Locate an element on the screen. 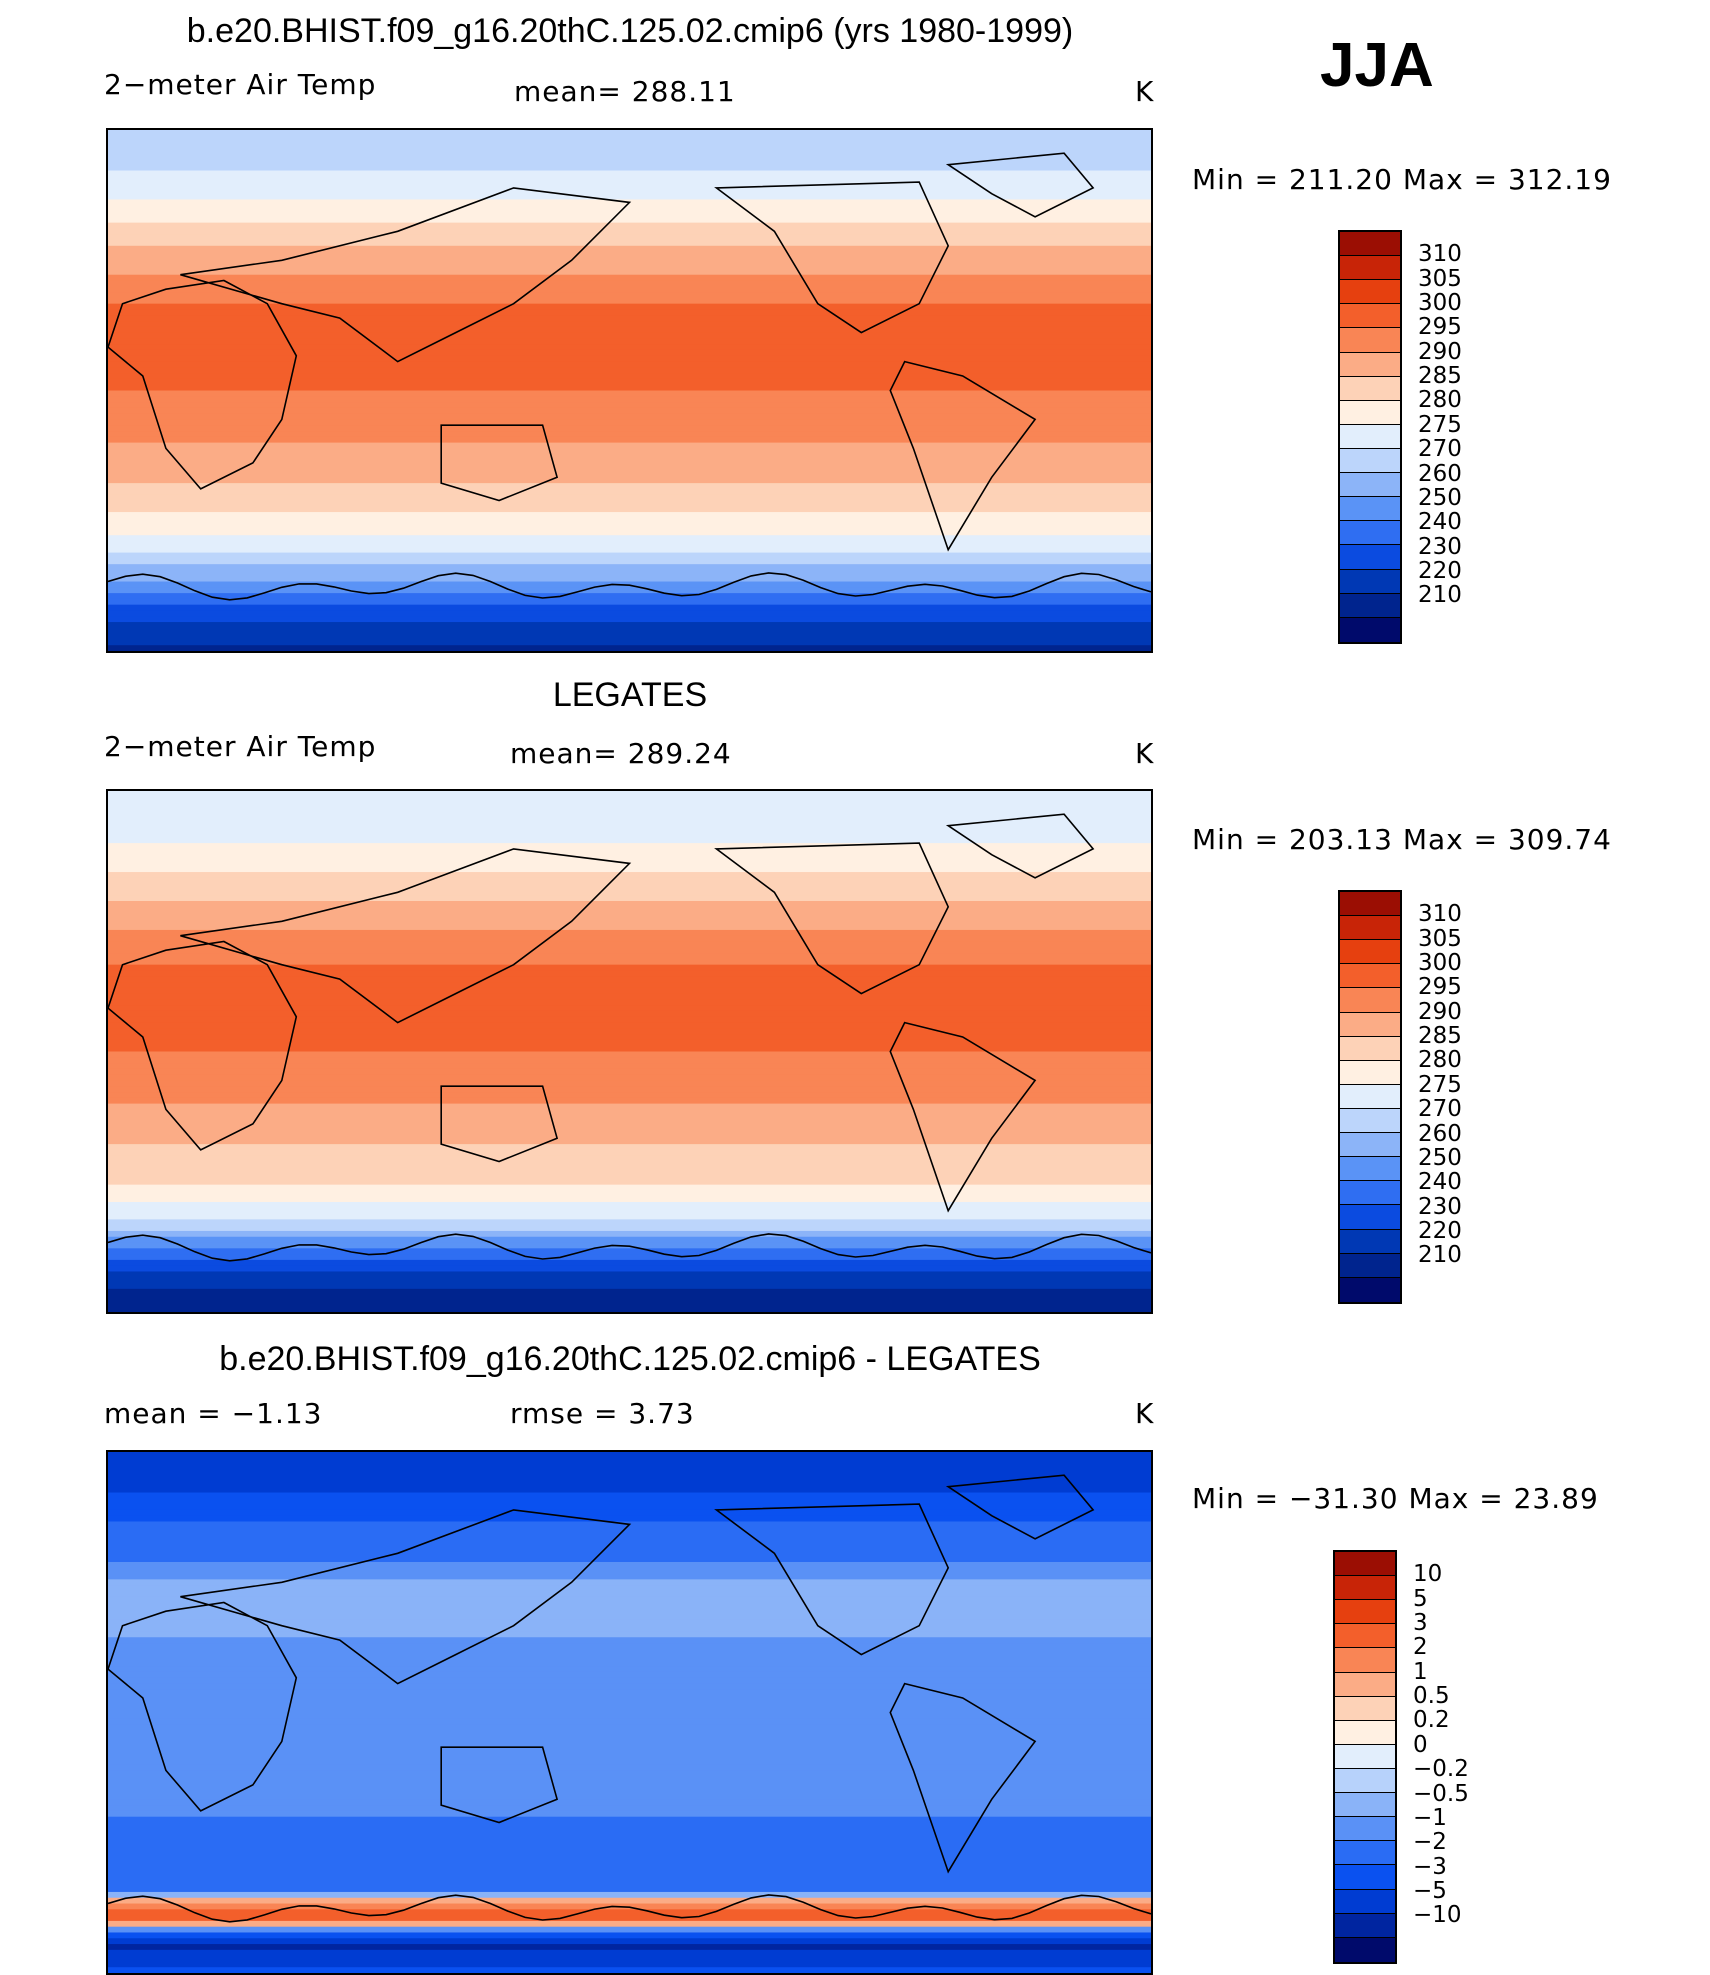 This screenshot has height=1975, width=1710. panel-3-colorbar is located at coordinates (1365, 1757).